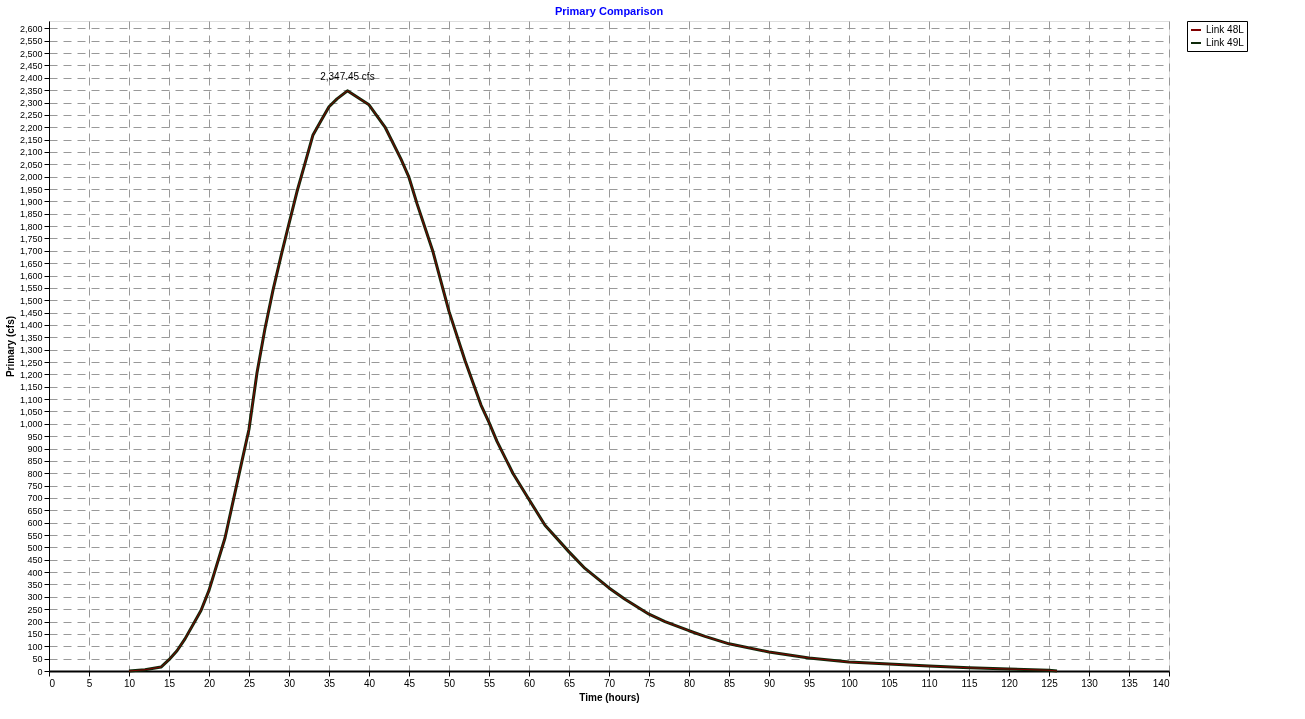  I want to click on x-tick-label: 80, so click(689, 683).